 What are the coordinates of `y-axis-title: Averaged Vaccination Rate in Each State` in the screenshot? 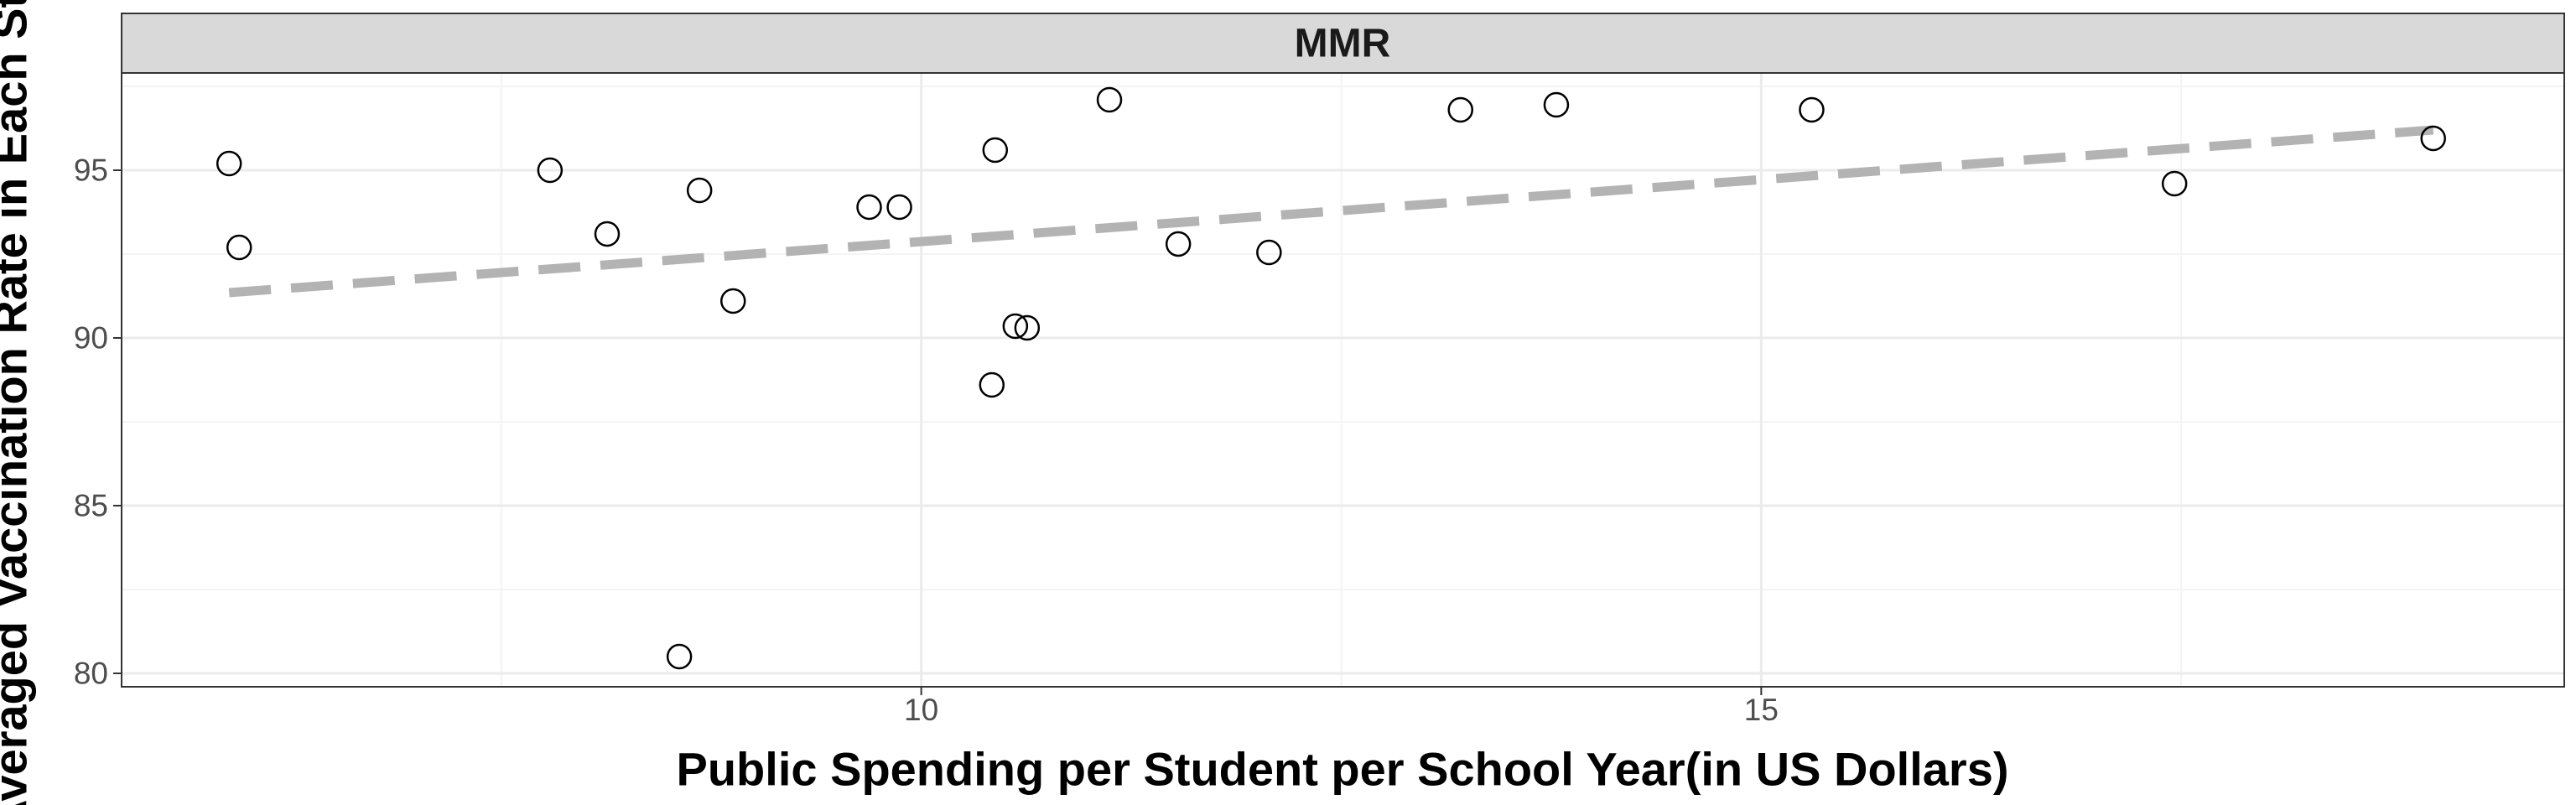 It's located at (18, 402).